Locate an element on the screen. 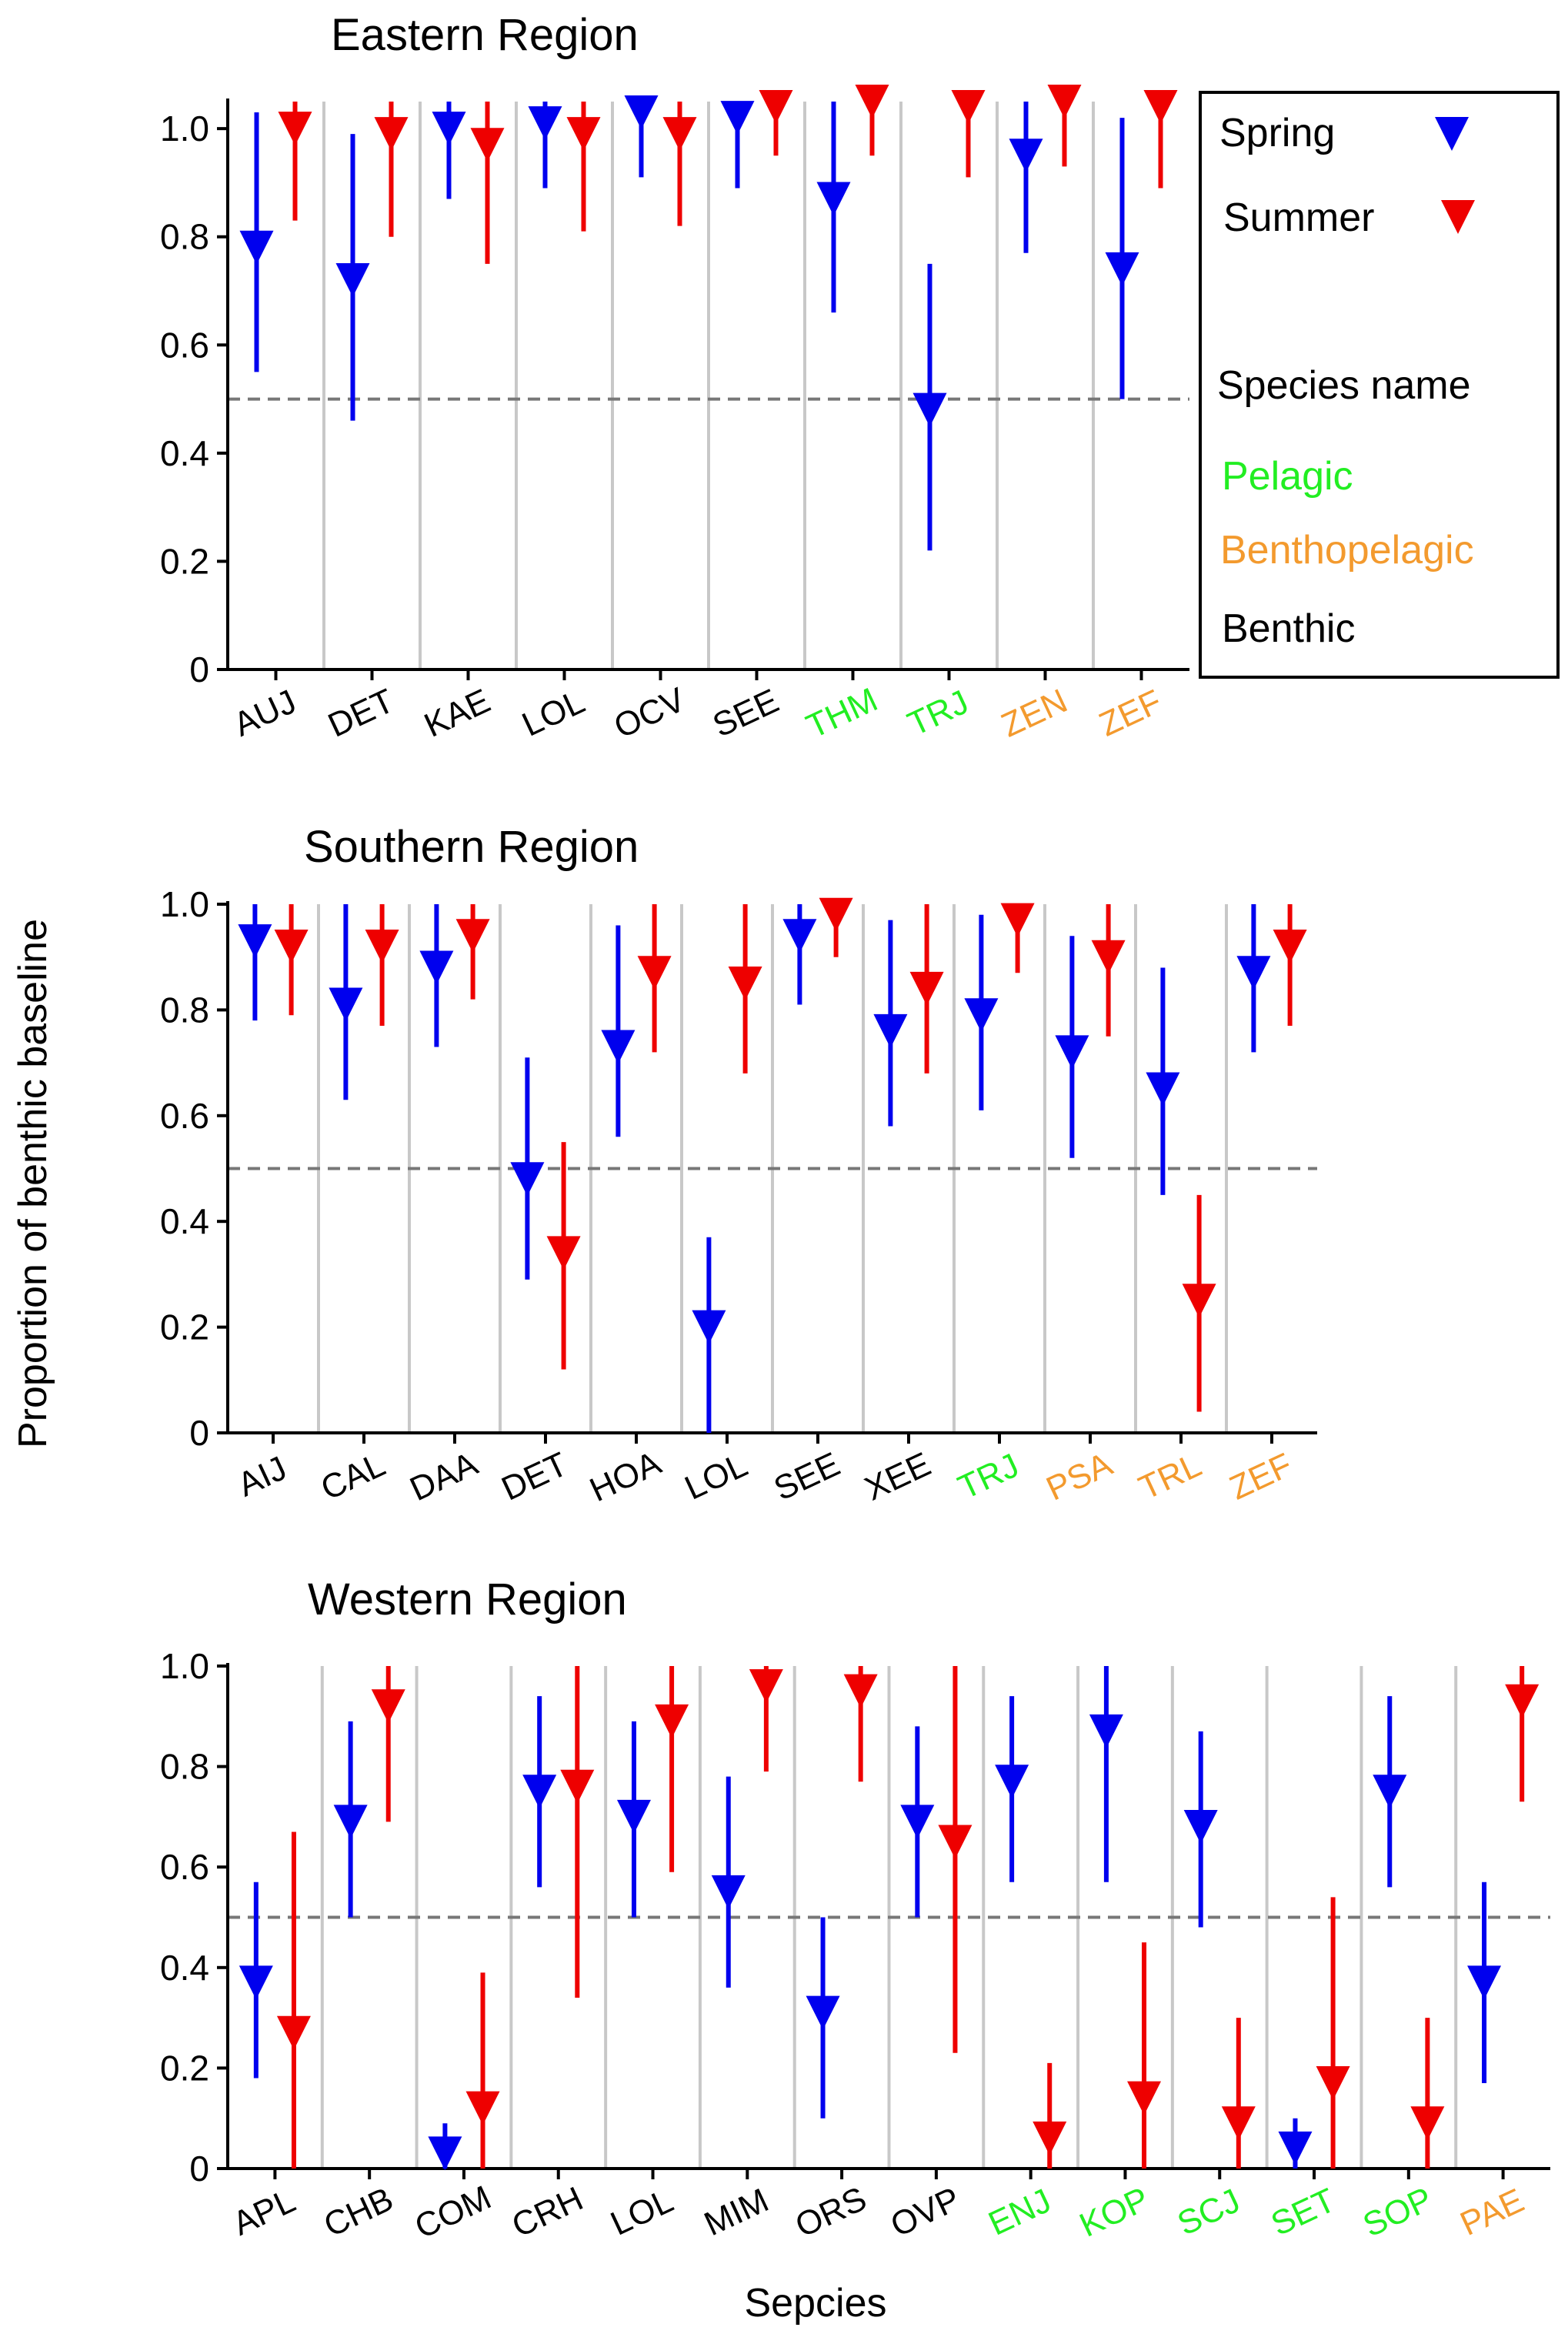 The width and height of the screenshot is (1568, 2344). chart-title: Eastern Region is located at coordinates (485, 35).